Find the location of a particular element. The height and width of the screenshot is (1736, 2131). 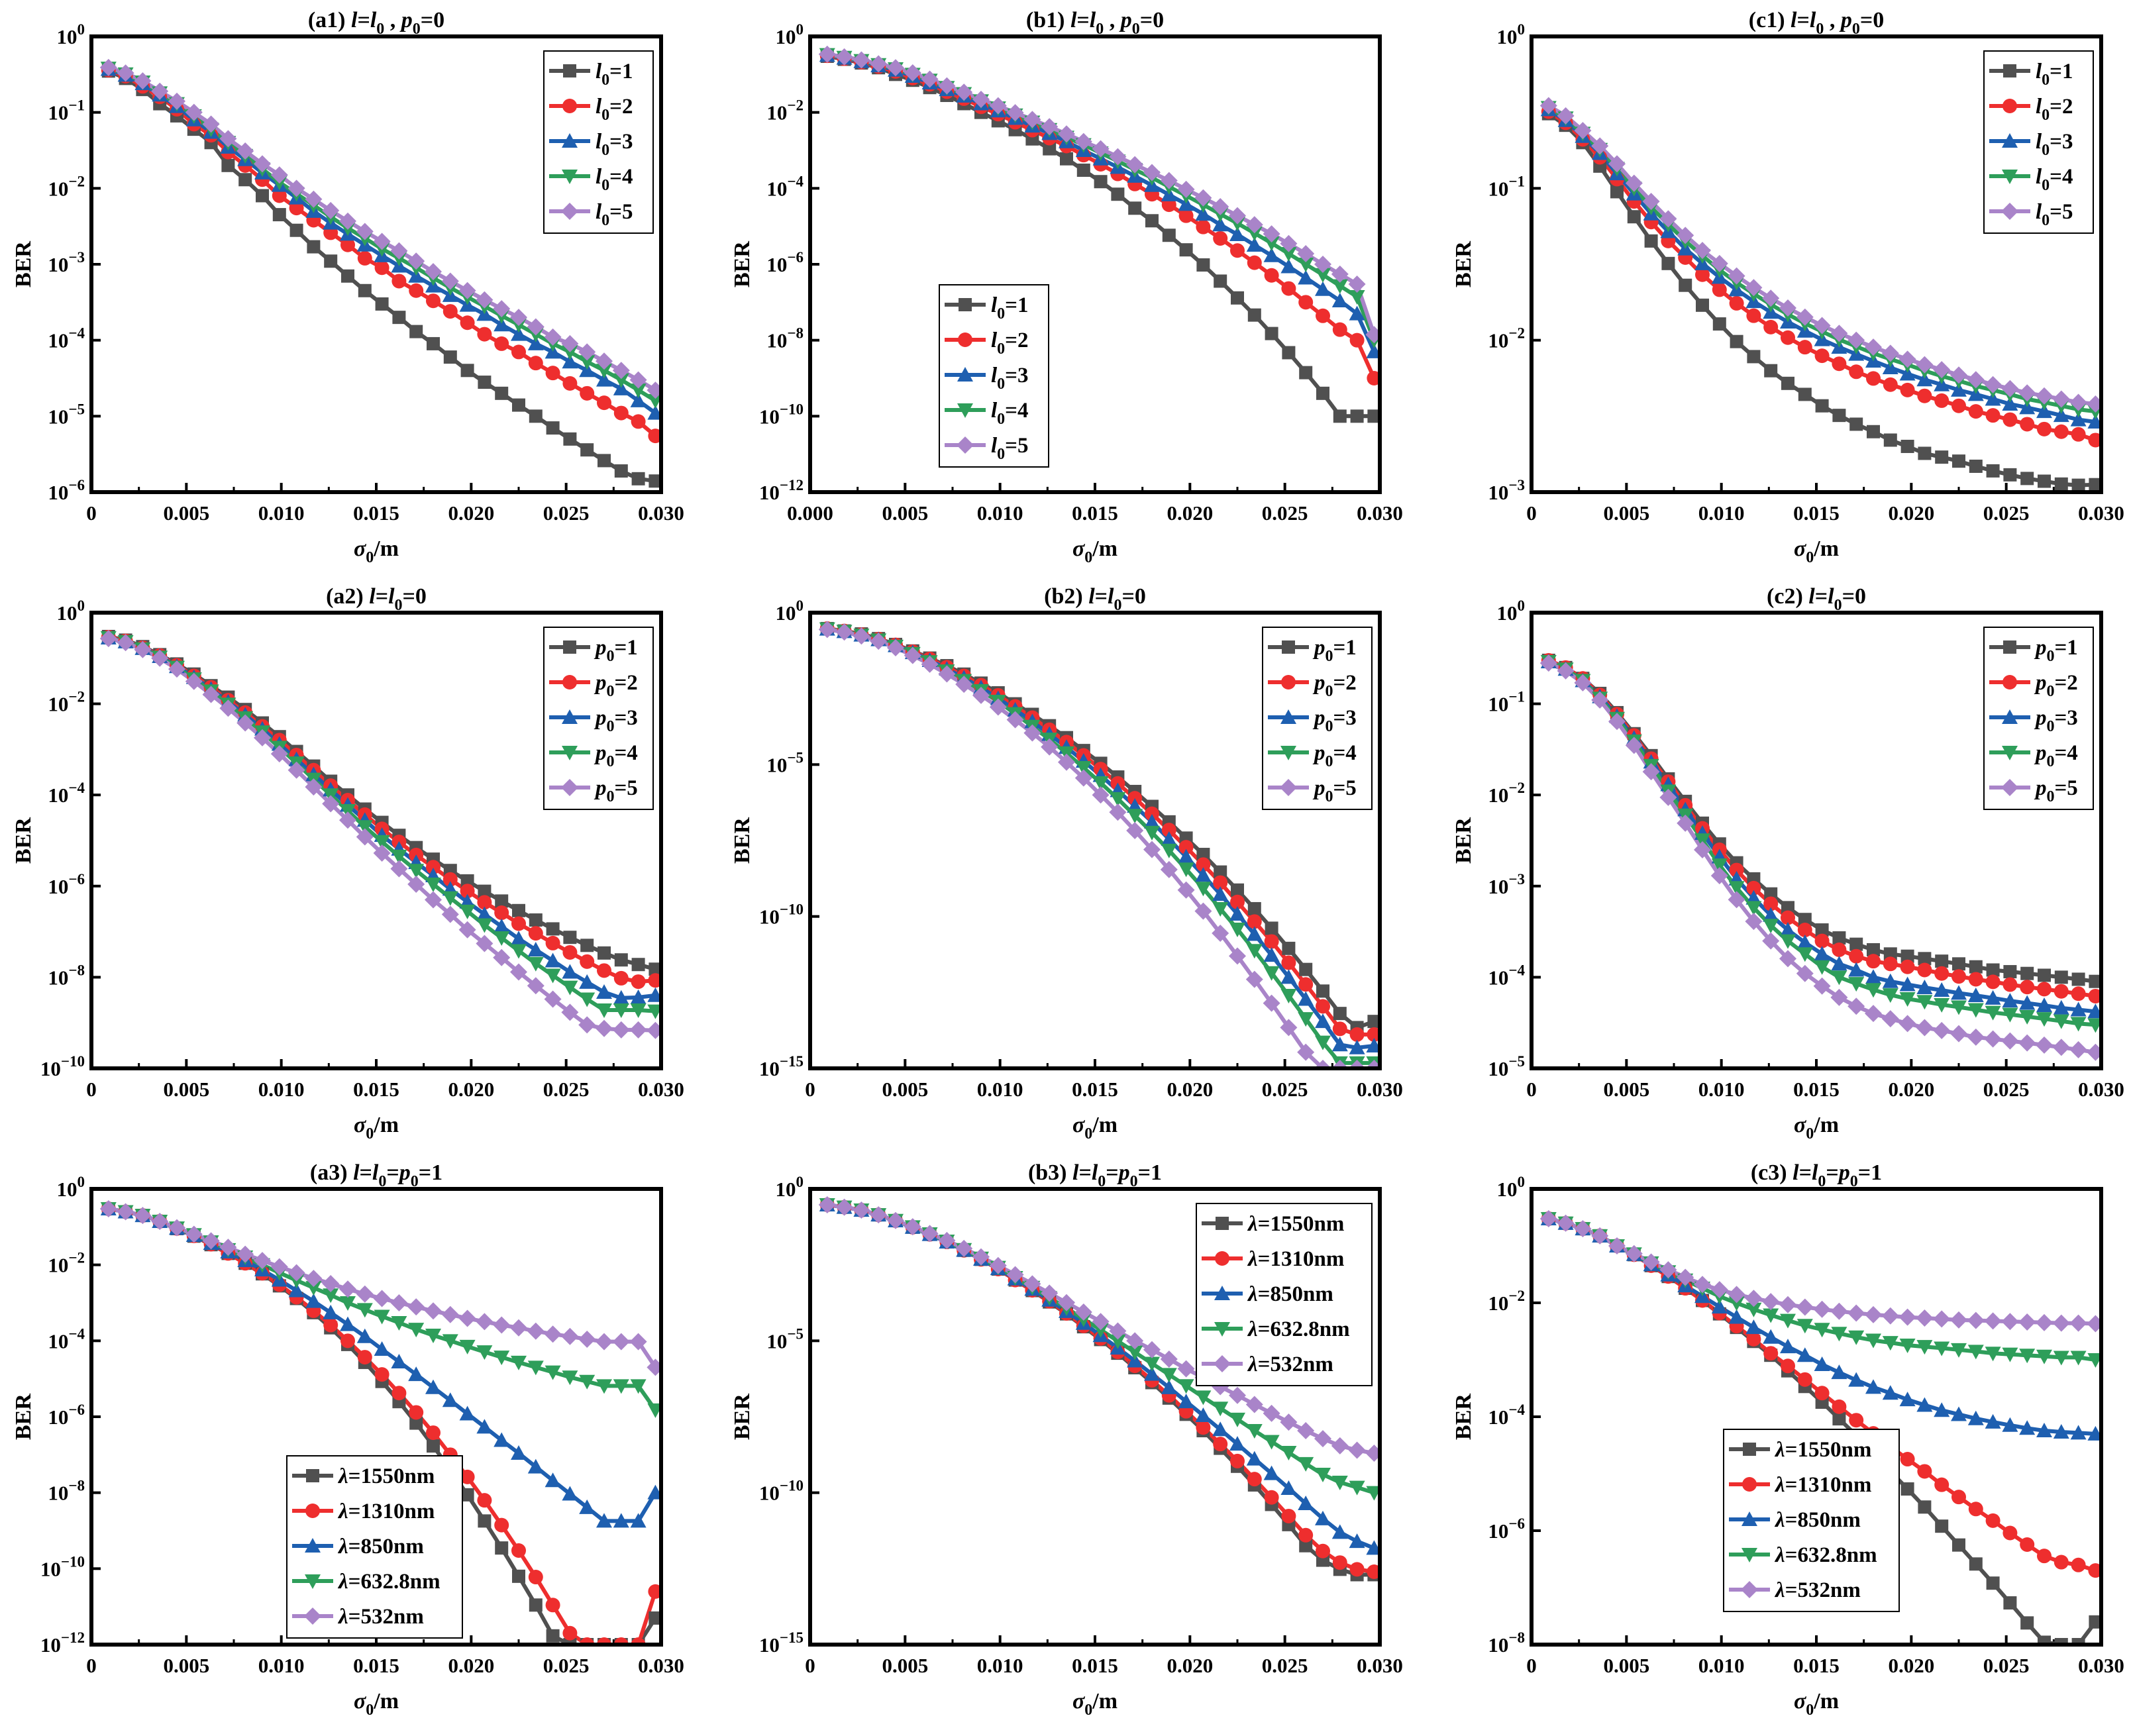

y-tick-label: 10⁻⁶ is located at coordinates (66, 884).